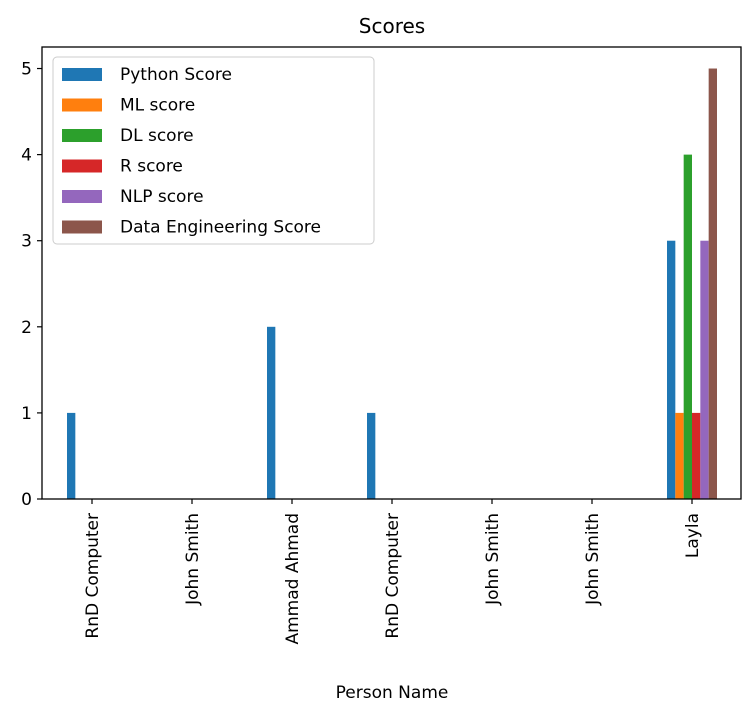 This screenshot has height=718, width=755. Describe the element at coordinates (26, 414) in the screenshot. I see `y-tick-label: 1` at that location.